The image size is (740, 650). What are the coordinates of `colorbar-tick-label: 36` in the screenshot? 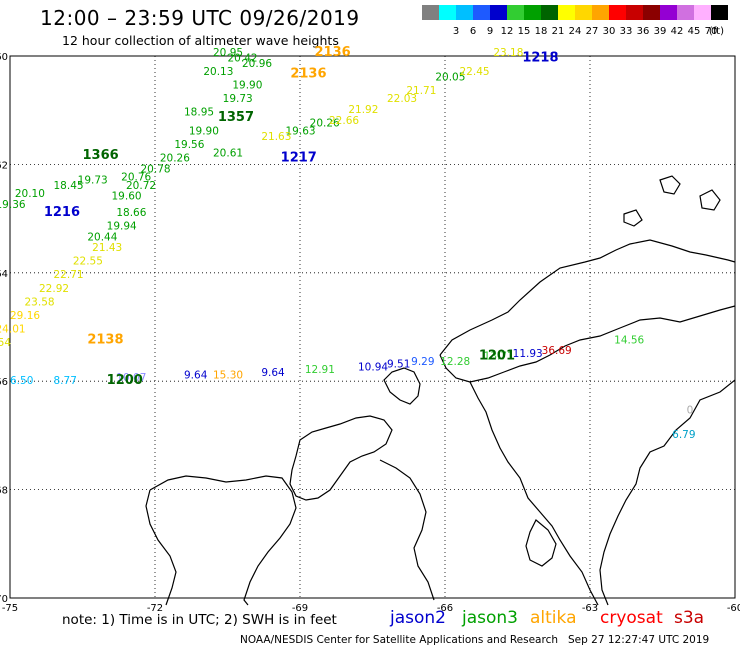 It's located at (643, 31).